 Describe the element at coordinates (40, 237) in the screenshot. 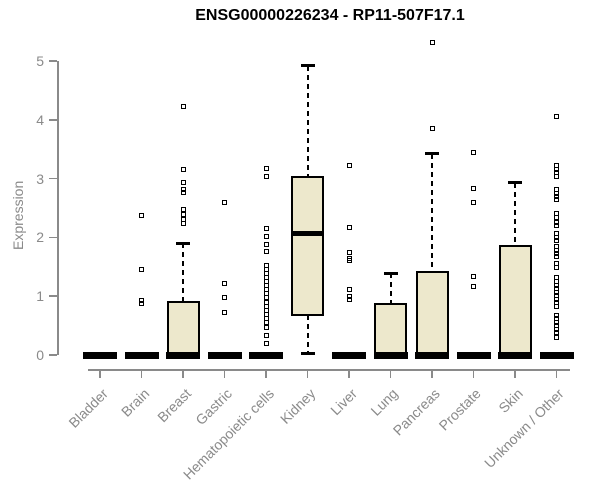

I see `y-tick-label: 2` at that location.